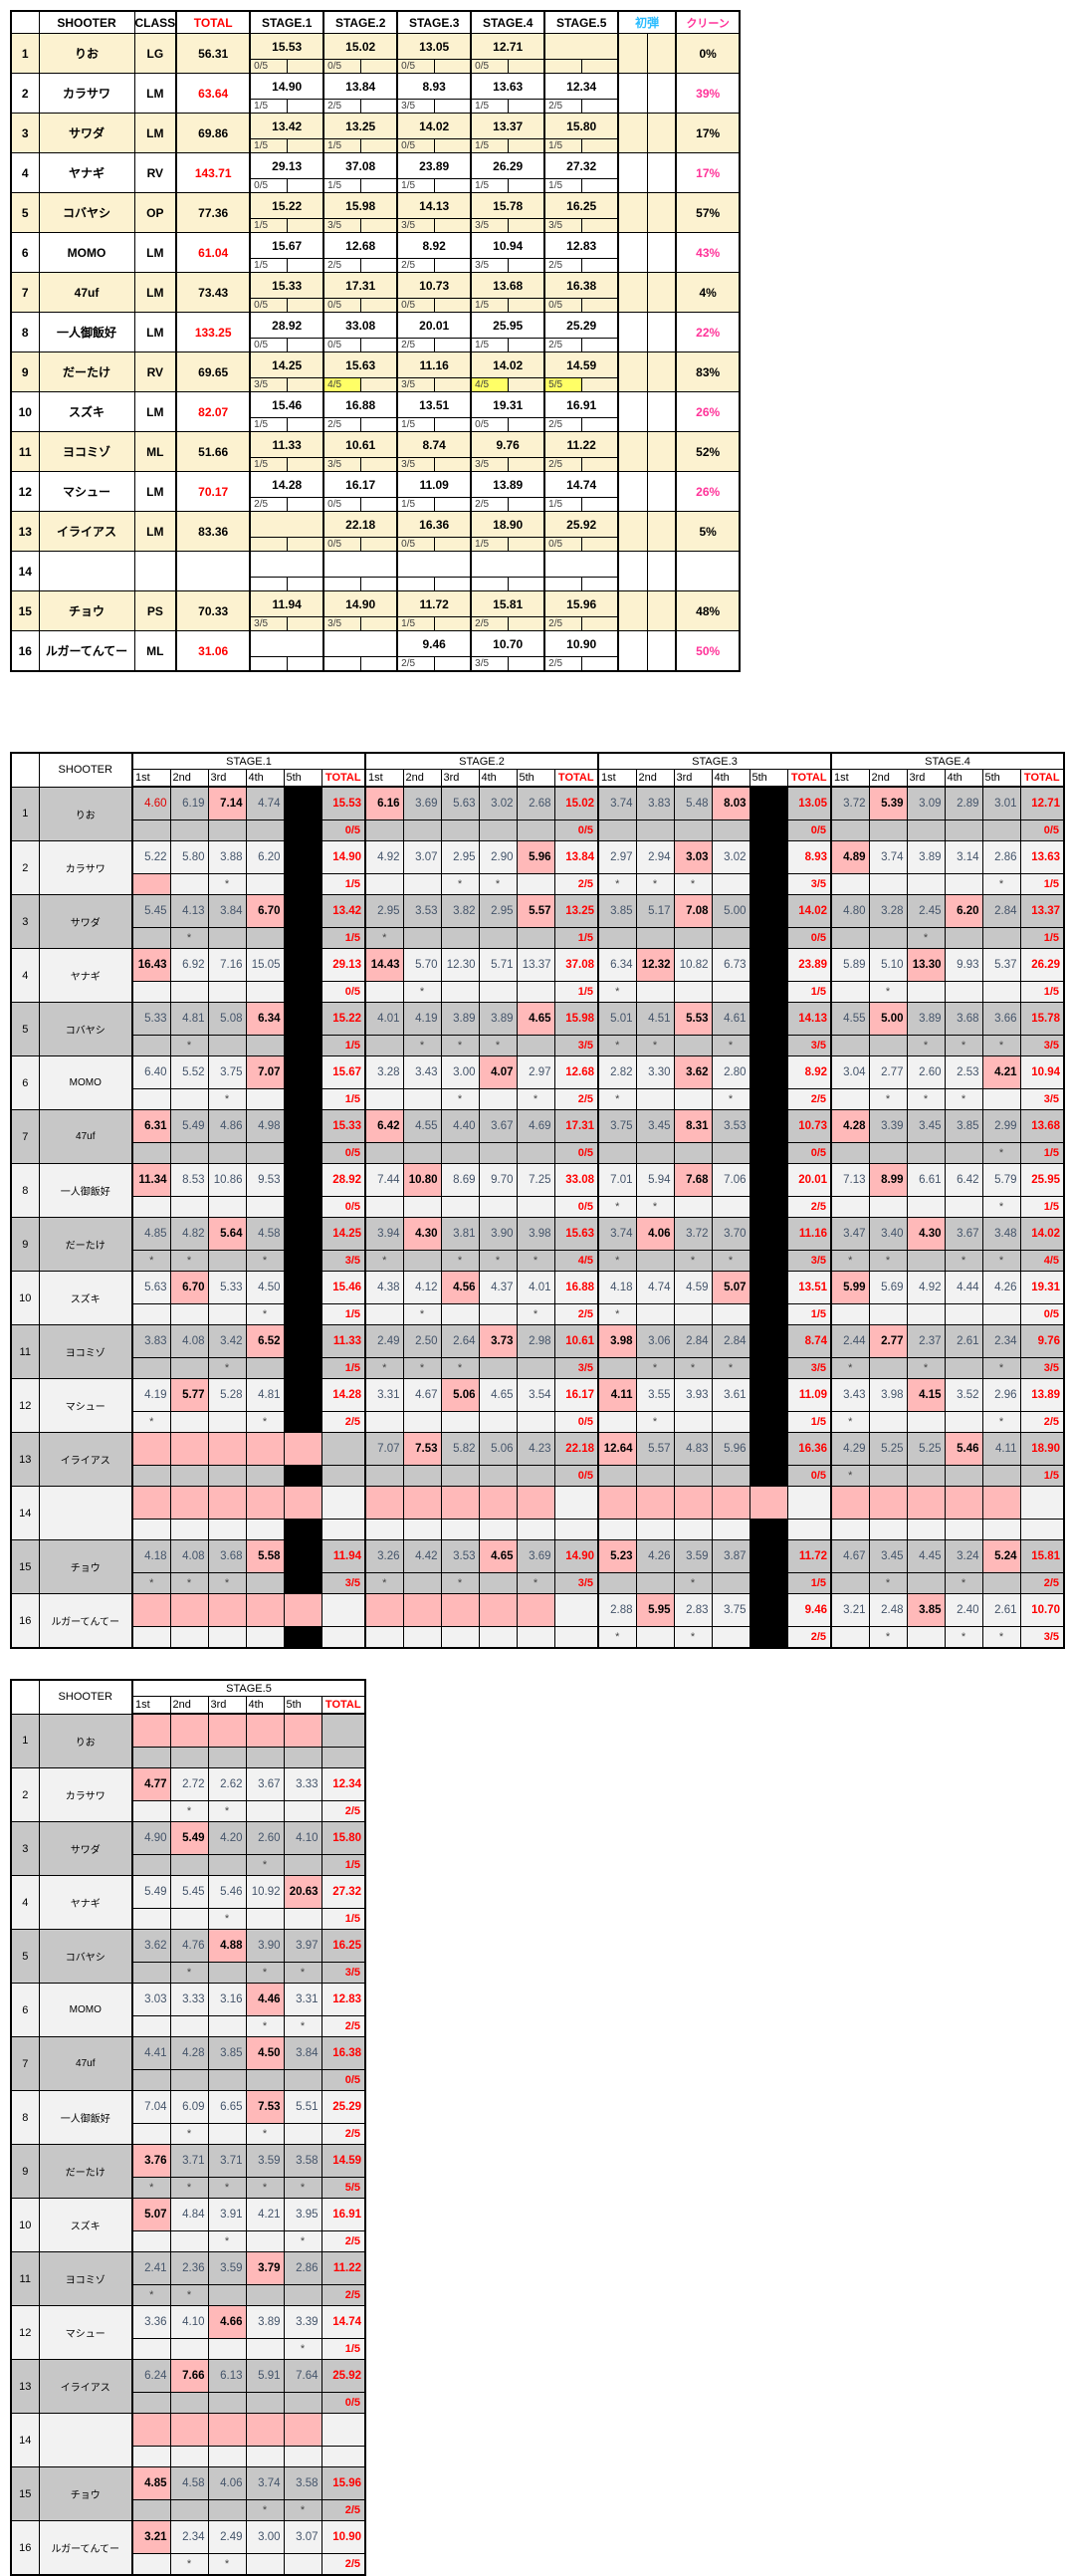 The image size is (1070, 2576). What do you see at coordinates (730, 1395) in the screenshot?
I see `shot-time-cell: 3.61` at bounding box center [730, 1395].